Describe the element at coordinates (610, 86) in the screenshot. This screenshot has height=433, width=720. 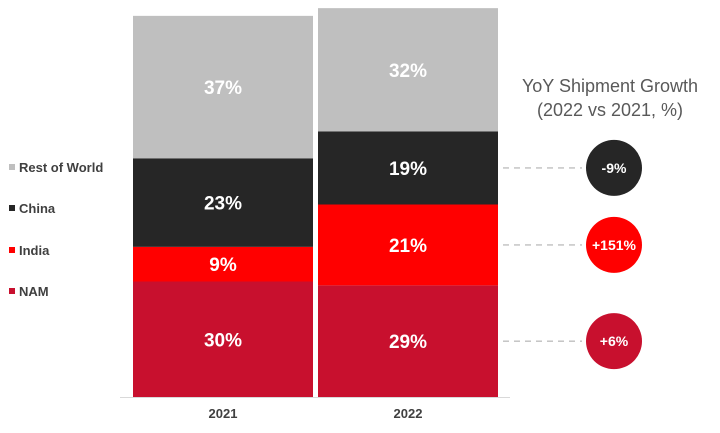
I see `growth-title-line-1: YoY Shipment Growth` at that location.